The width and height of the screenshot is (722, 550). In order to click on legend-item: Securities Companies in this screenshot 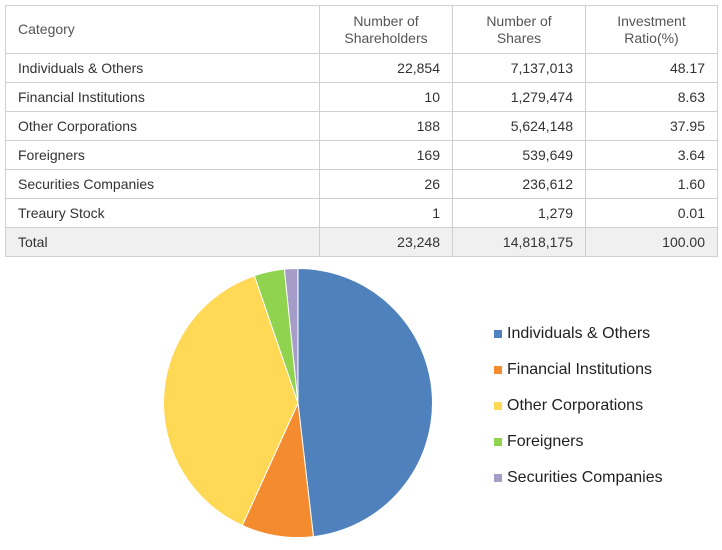, I will do `click(578, 478)`.